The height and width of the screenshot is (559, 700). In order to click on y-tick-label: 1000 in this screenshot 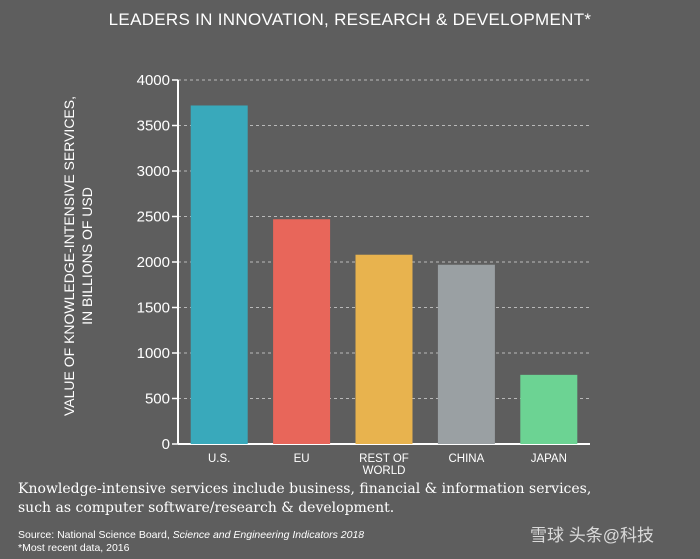, I will do `click(153, 353)`.